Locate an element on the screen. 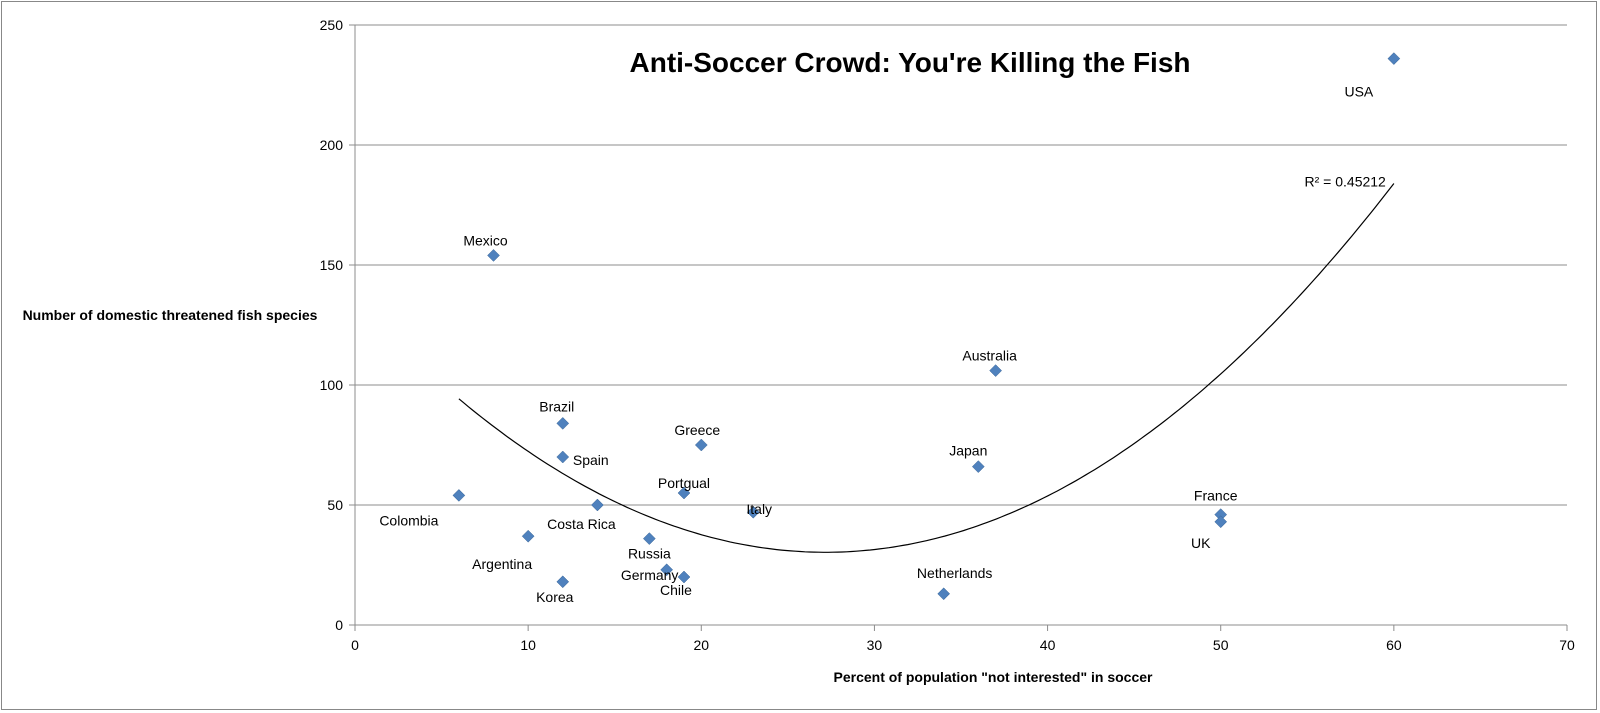 This screenshot has width=1600, height=713. data-label: Germany is located at coordinates (650, 575).